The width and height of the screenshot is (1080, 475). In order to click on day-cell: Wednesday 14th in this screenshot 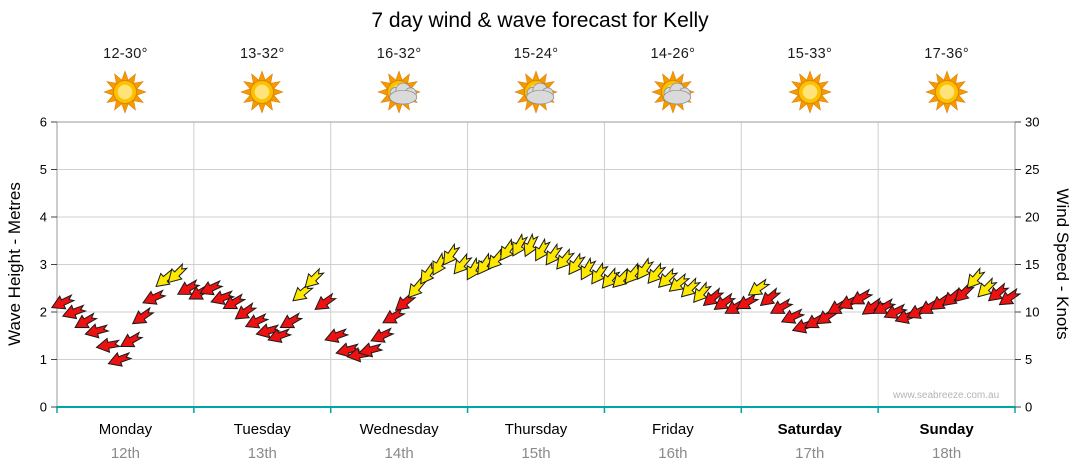, I will do `click(399, 442)`.